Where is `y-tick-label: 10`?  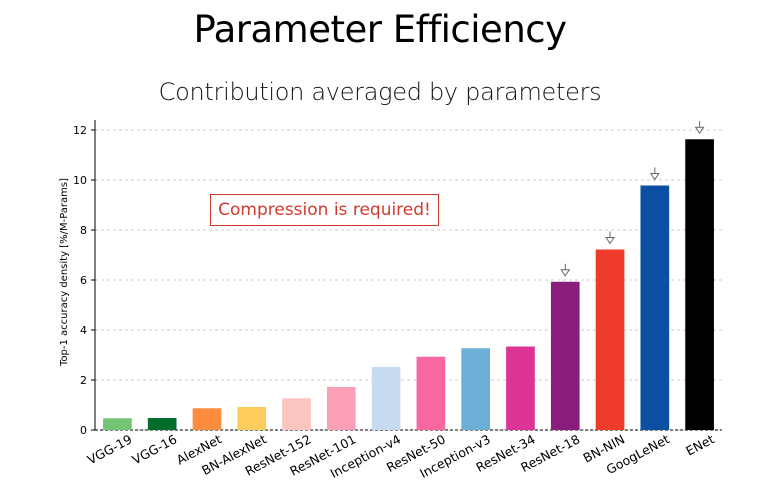 y-tick-label: 10 is located at coordinates (80, 180).